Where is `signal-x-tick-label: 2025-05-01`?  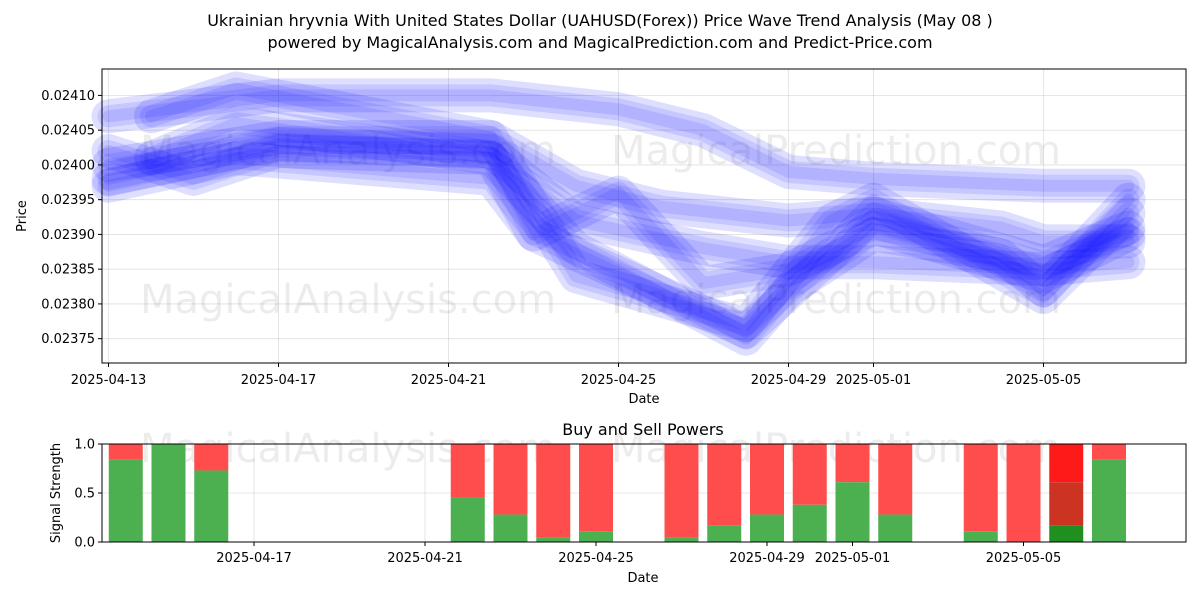
signal-x-tick-label: 2025-05-01 is located at coordinates (853, 558).